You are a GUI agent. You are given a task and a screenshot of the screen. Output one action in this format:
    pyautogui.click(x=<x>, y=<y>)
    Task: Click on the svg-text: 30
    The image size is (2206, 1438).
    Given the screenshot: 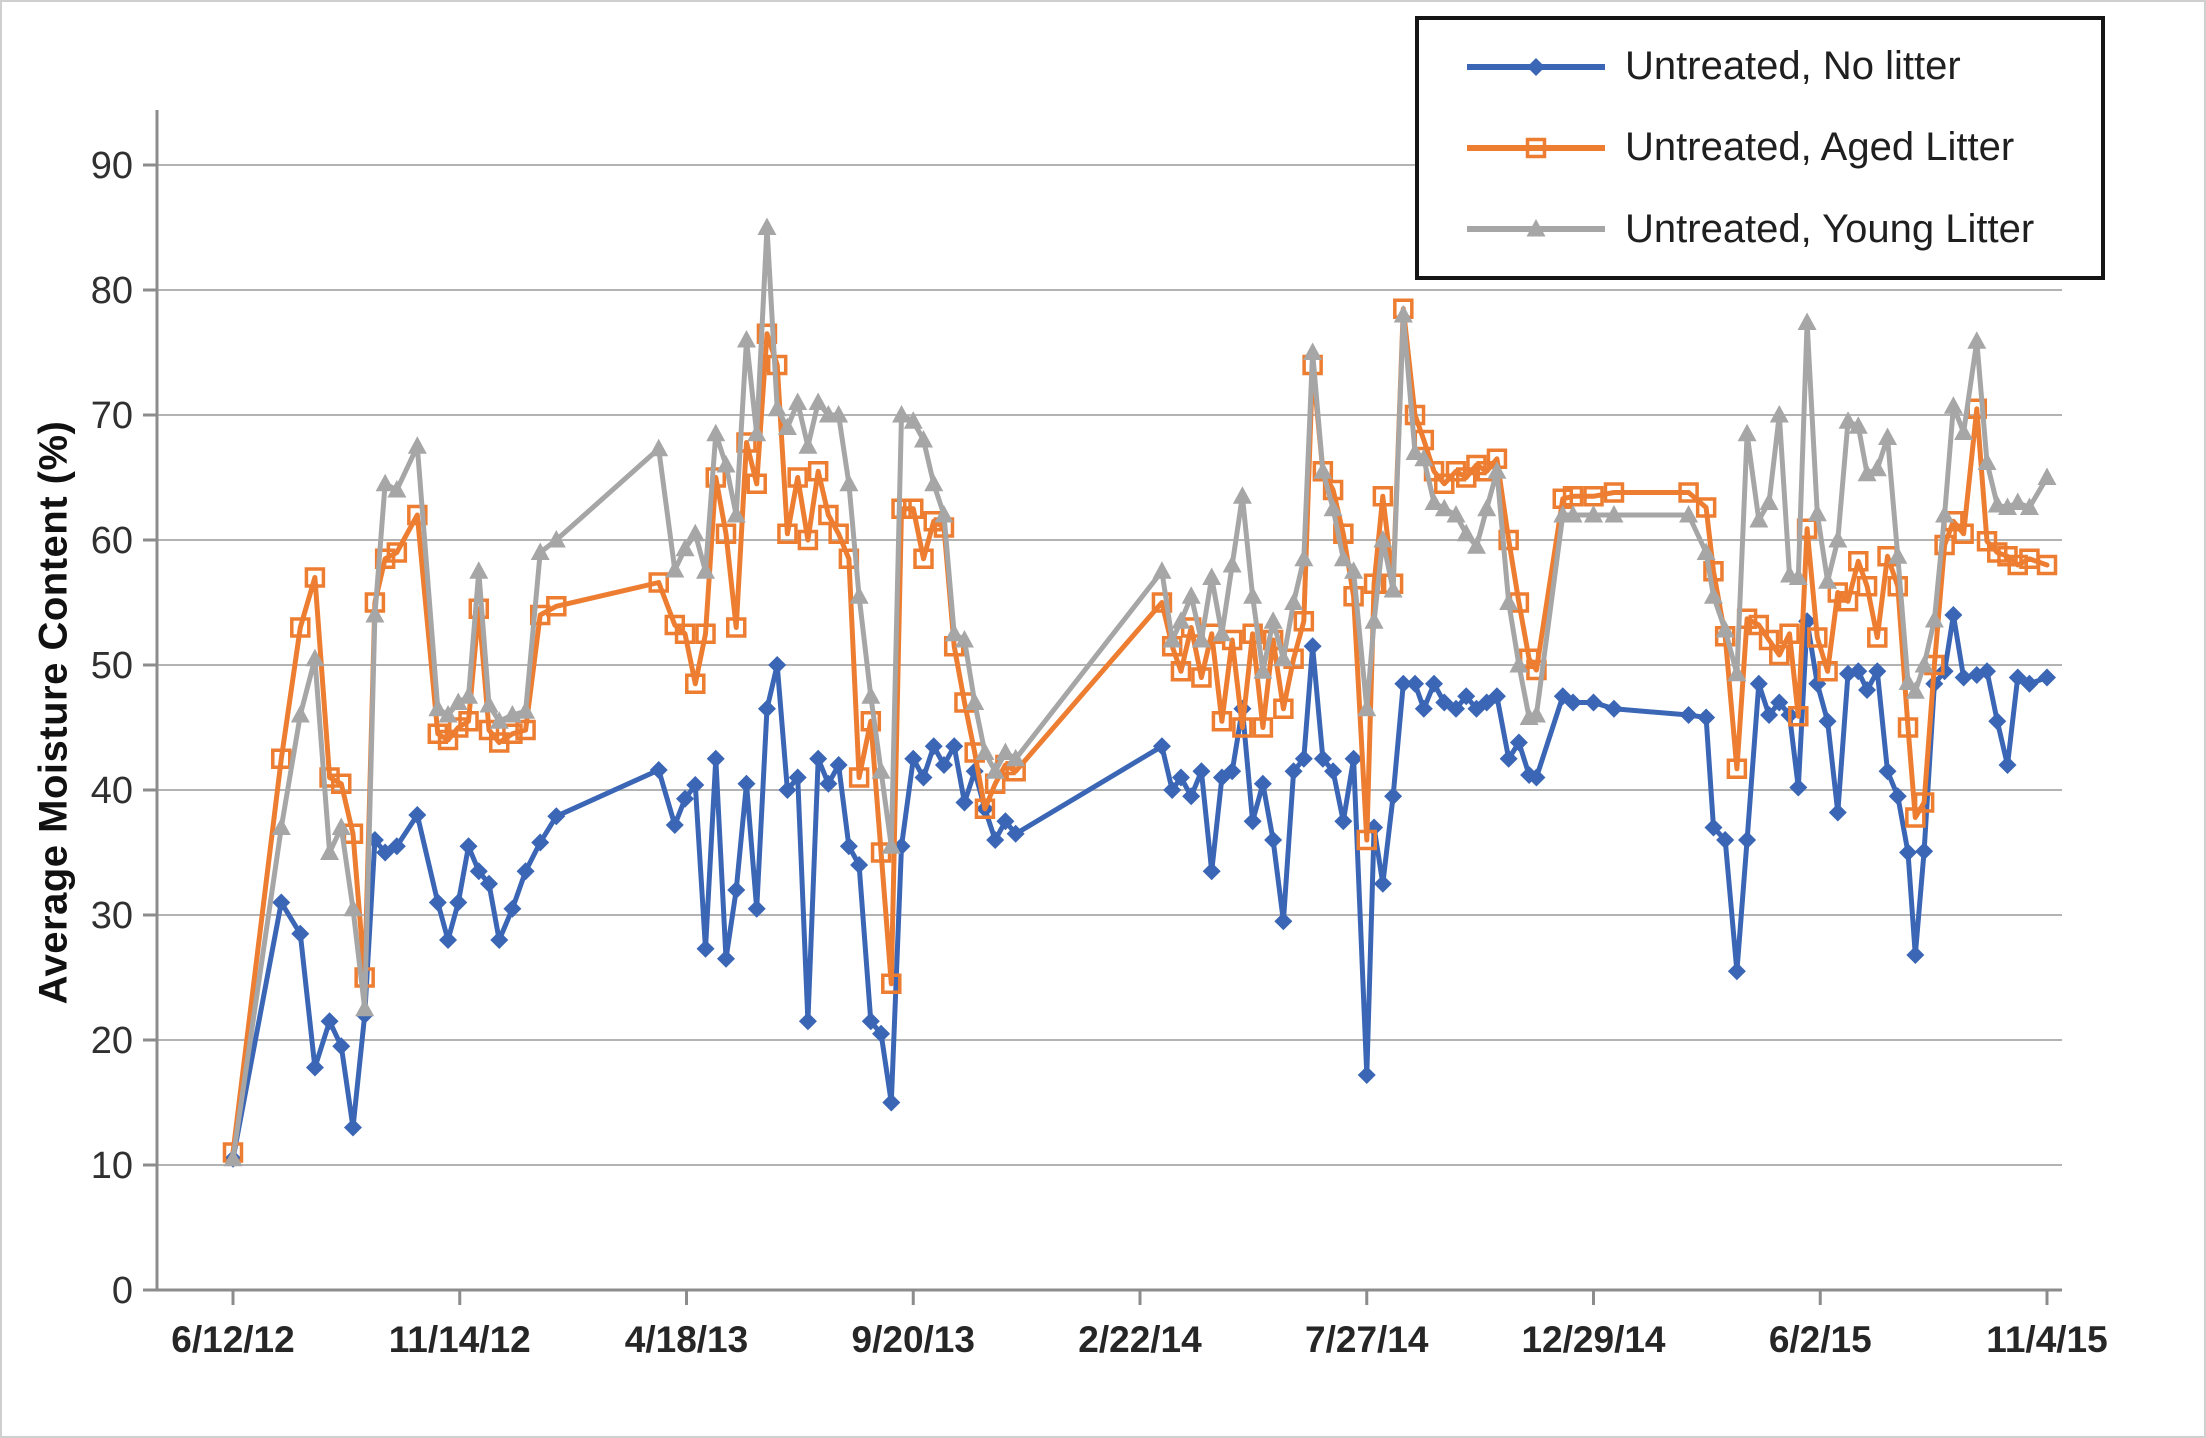 What is the action you would take?
    pyautogui.click(x=112, y=916)
    